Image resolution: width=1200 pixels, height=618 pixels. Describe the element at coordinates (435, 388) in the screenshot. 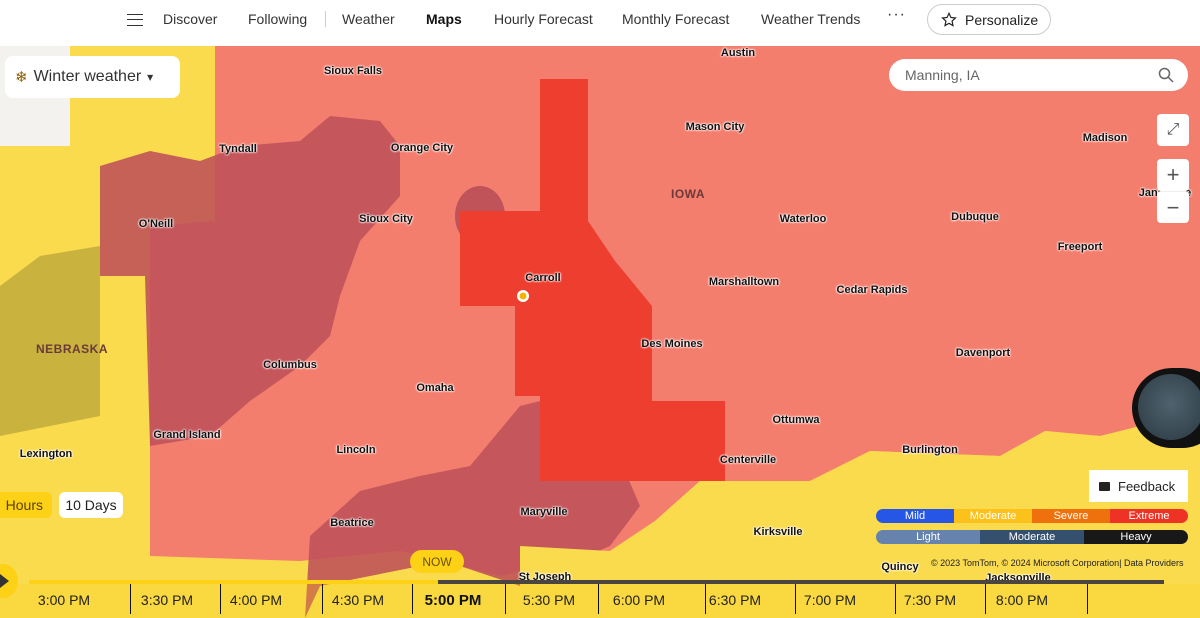

I see `city-label: Omaha` at that location.